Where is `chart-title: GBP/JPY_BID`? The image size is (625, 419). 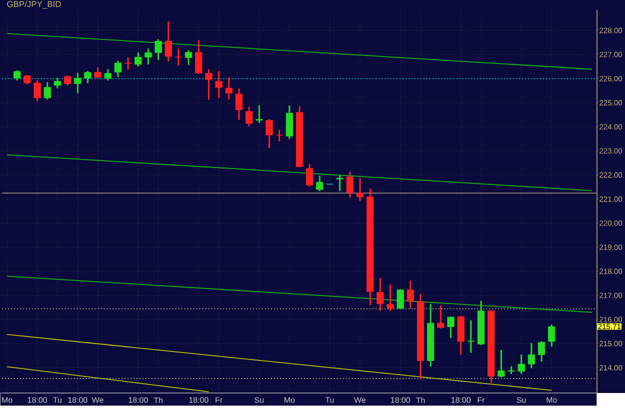
chart-title: GBP/JPY_BID is located at coordinates (34, 4).